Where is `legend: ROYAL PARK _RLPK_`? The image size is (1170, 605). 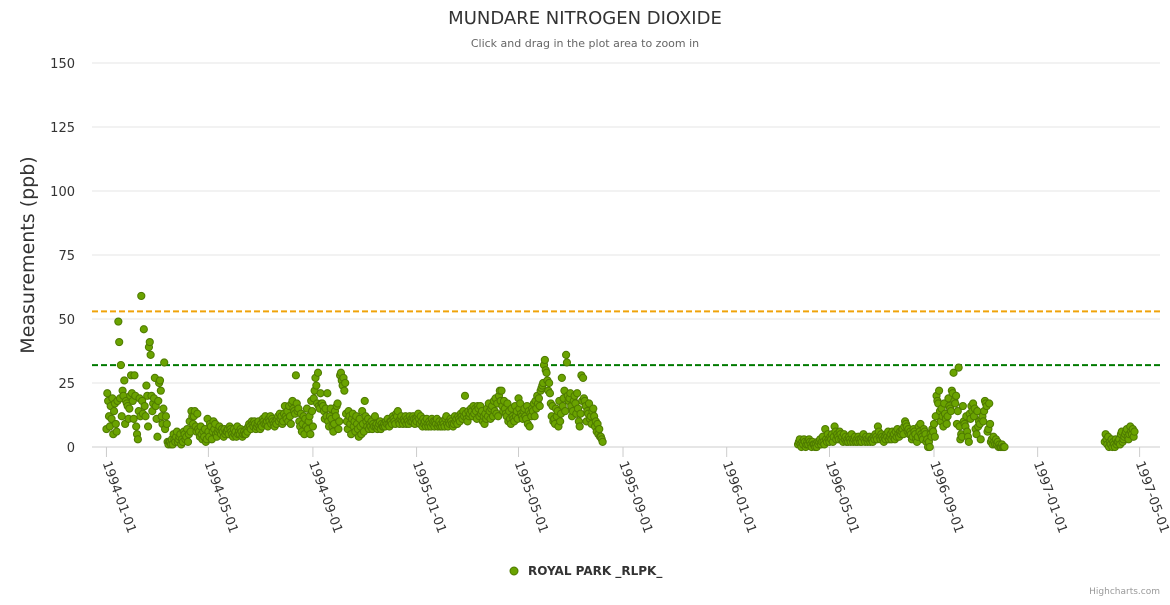
legend: ROYAL PARK _RLPK_ is located at coordinates (585, 571).